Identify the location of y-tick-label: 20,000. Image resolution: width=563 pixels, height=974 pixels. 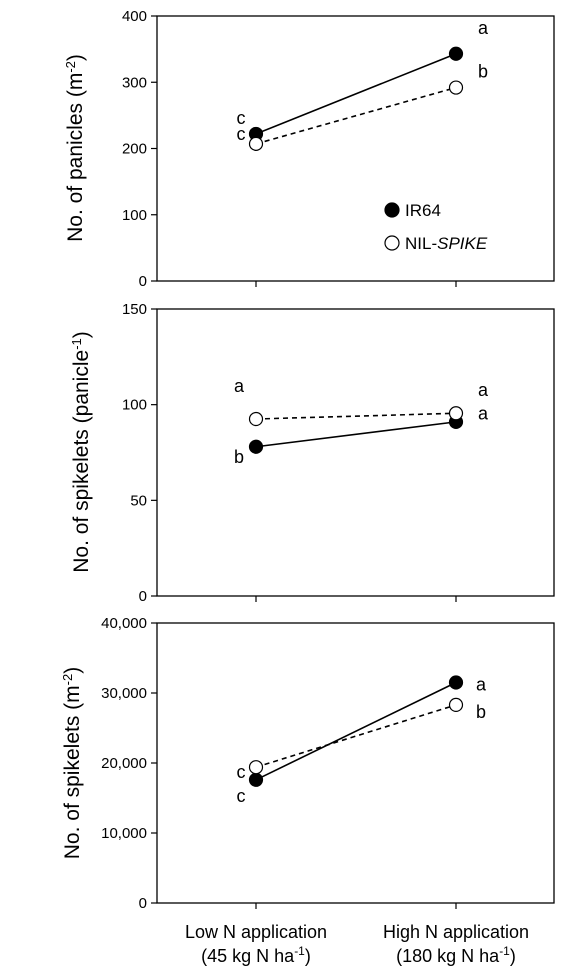
(124, 763).